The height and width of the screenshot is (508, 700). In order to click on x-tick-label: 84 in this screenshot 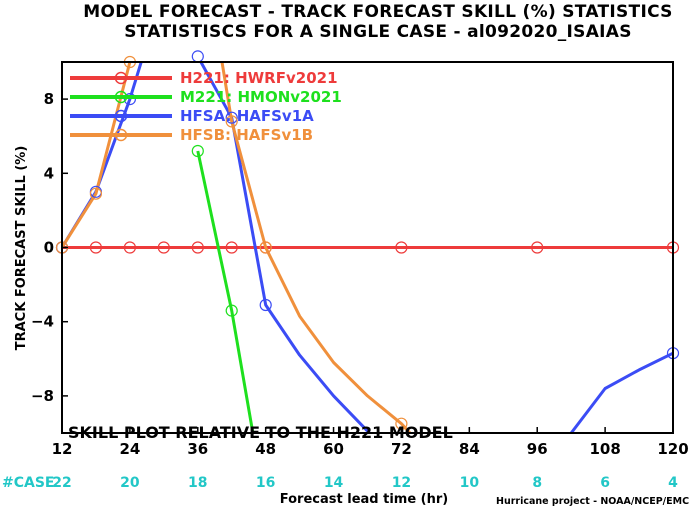, I will do `click(469, 449)`.